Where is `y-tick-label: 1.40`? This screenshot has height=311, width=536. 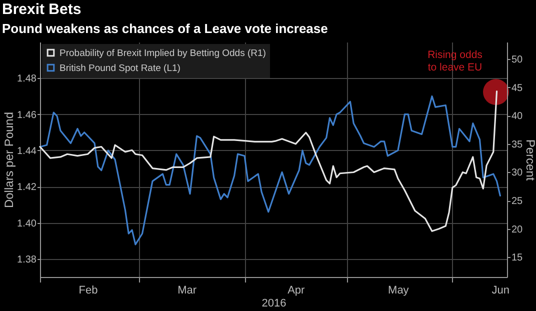 y-tick-label: 1.40 is located at coordinates (27, 224).